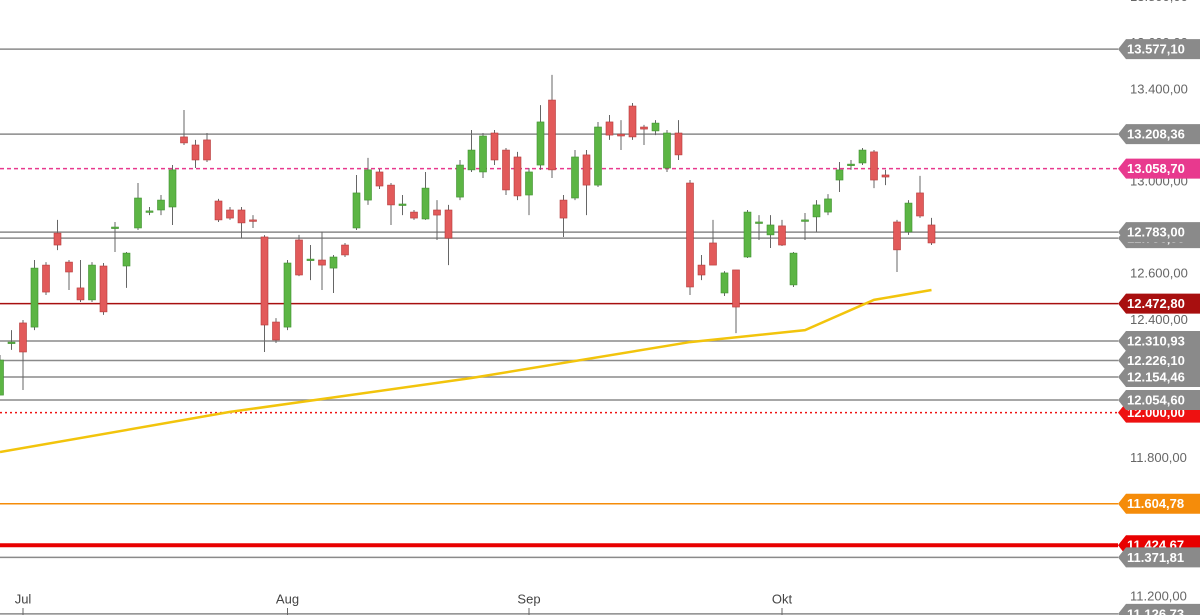 This screenshot has height=615, width=1200. Describe the element at coordinates (782, 598) in the screenshot. I see `x-tick-label: Okt` at that location.